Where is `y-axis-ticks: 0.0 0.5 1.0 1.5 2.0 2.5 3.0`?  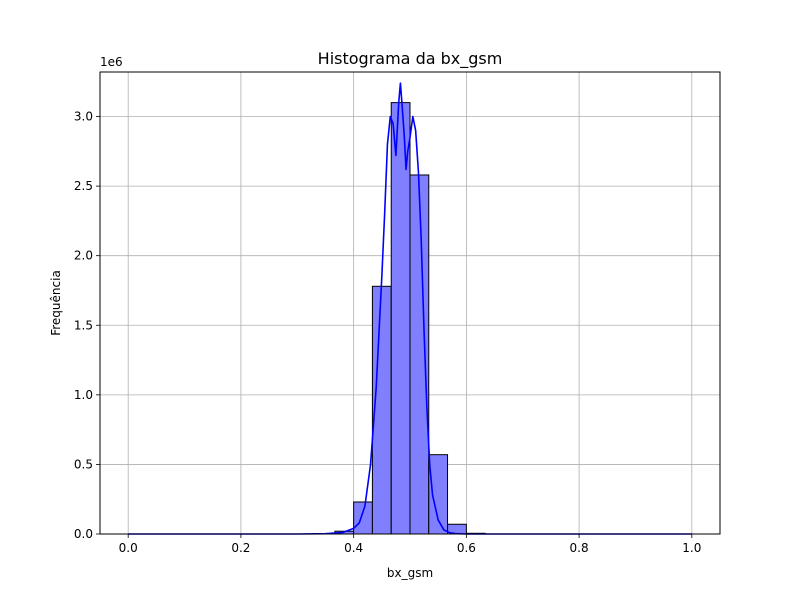 y-axis-ticks: 0.0 0.5 1.0 1.5 2.0 2.5 3.0 is located at coordinates (87, 325).